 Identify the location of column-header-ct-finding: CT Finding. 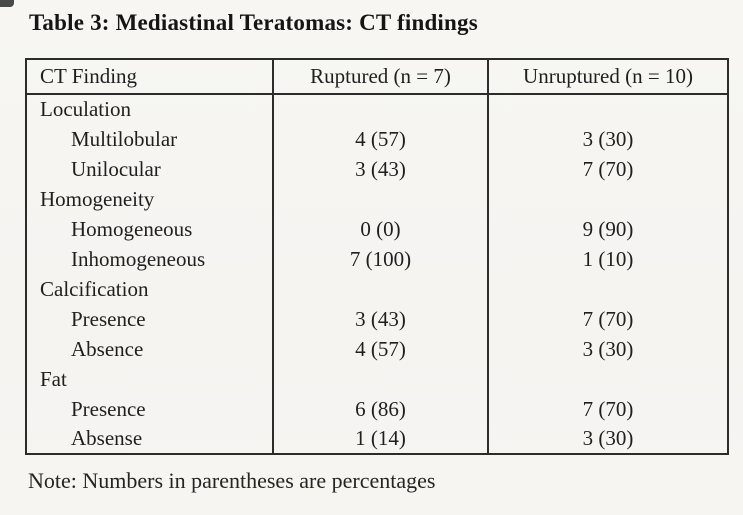
(149, 77).